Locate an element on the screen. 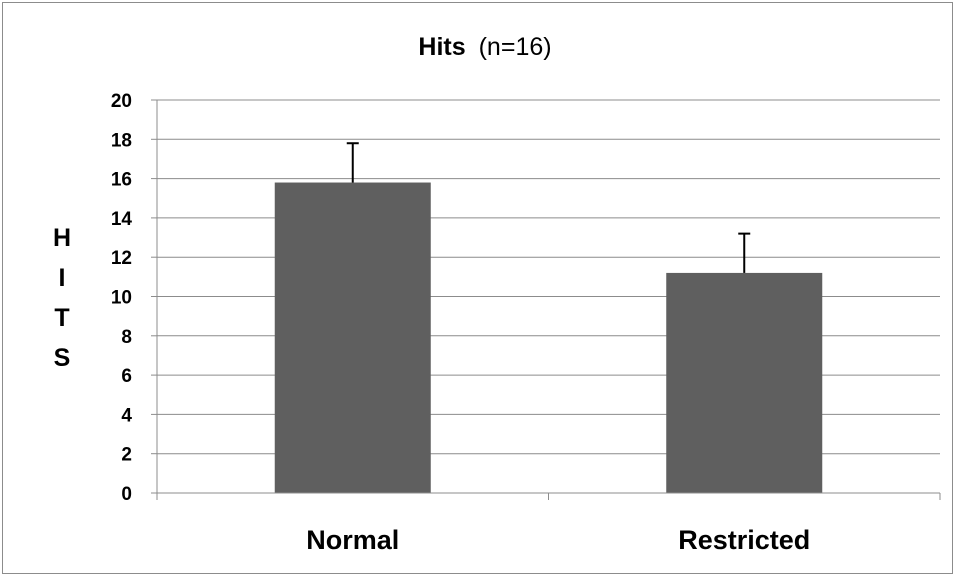 The image size is (957, 578). bar-restricted is located at coordinates (744, 382).